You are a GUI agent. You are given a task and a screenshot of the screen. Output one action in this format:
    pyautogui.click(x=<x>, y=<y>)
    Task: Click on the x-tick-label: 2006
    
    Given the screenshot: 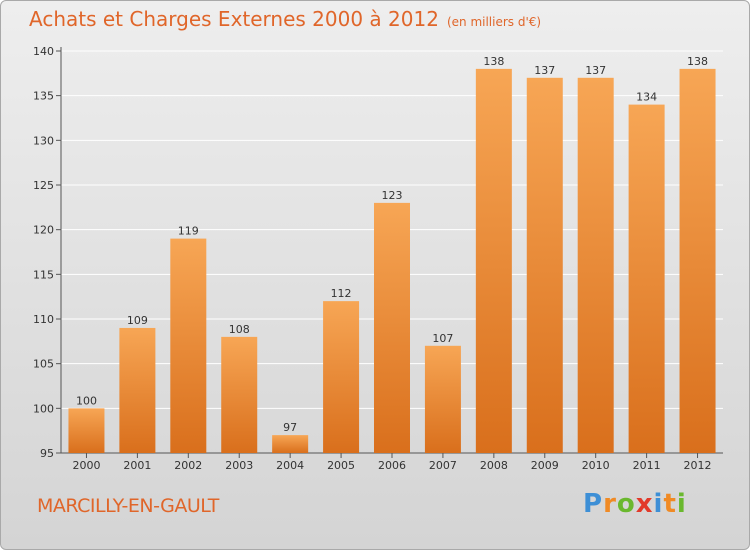 What is the action you would take?
    pyautogui.click(x=392, y=465)
    